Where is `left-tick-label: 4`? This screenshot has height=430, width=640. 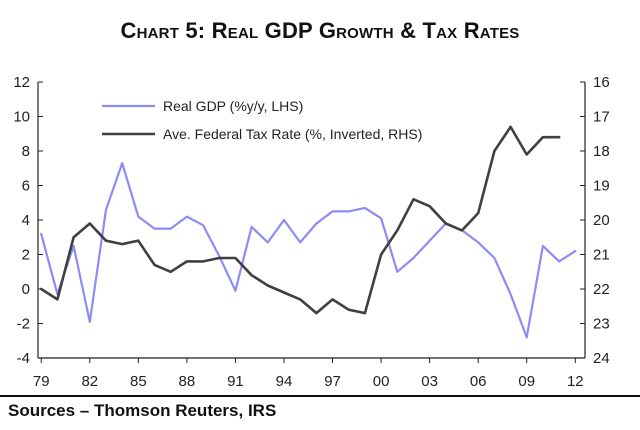 left-tick-label: 4 is located at coordinates (26, 220).